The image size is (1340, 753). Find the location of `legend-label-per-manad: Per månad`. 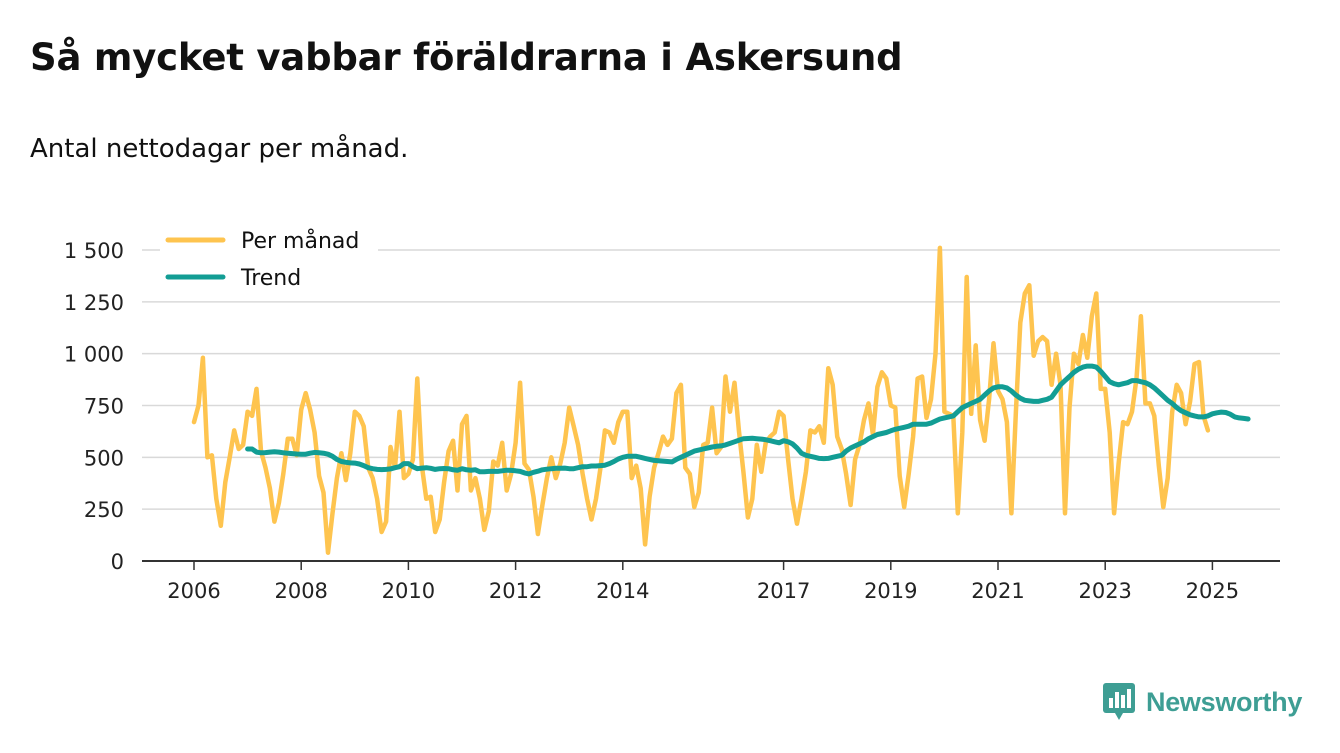

legend-label-per-manad: Per månad is located at coordinates (300, 241).